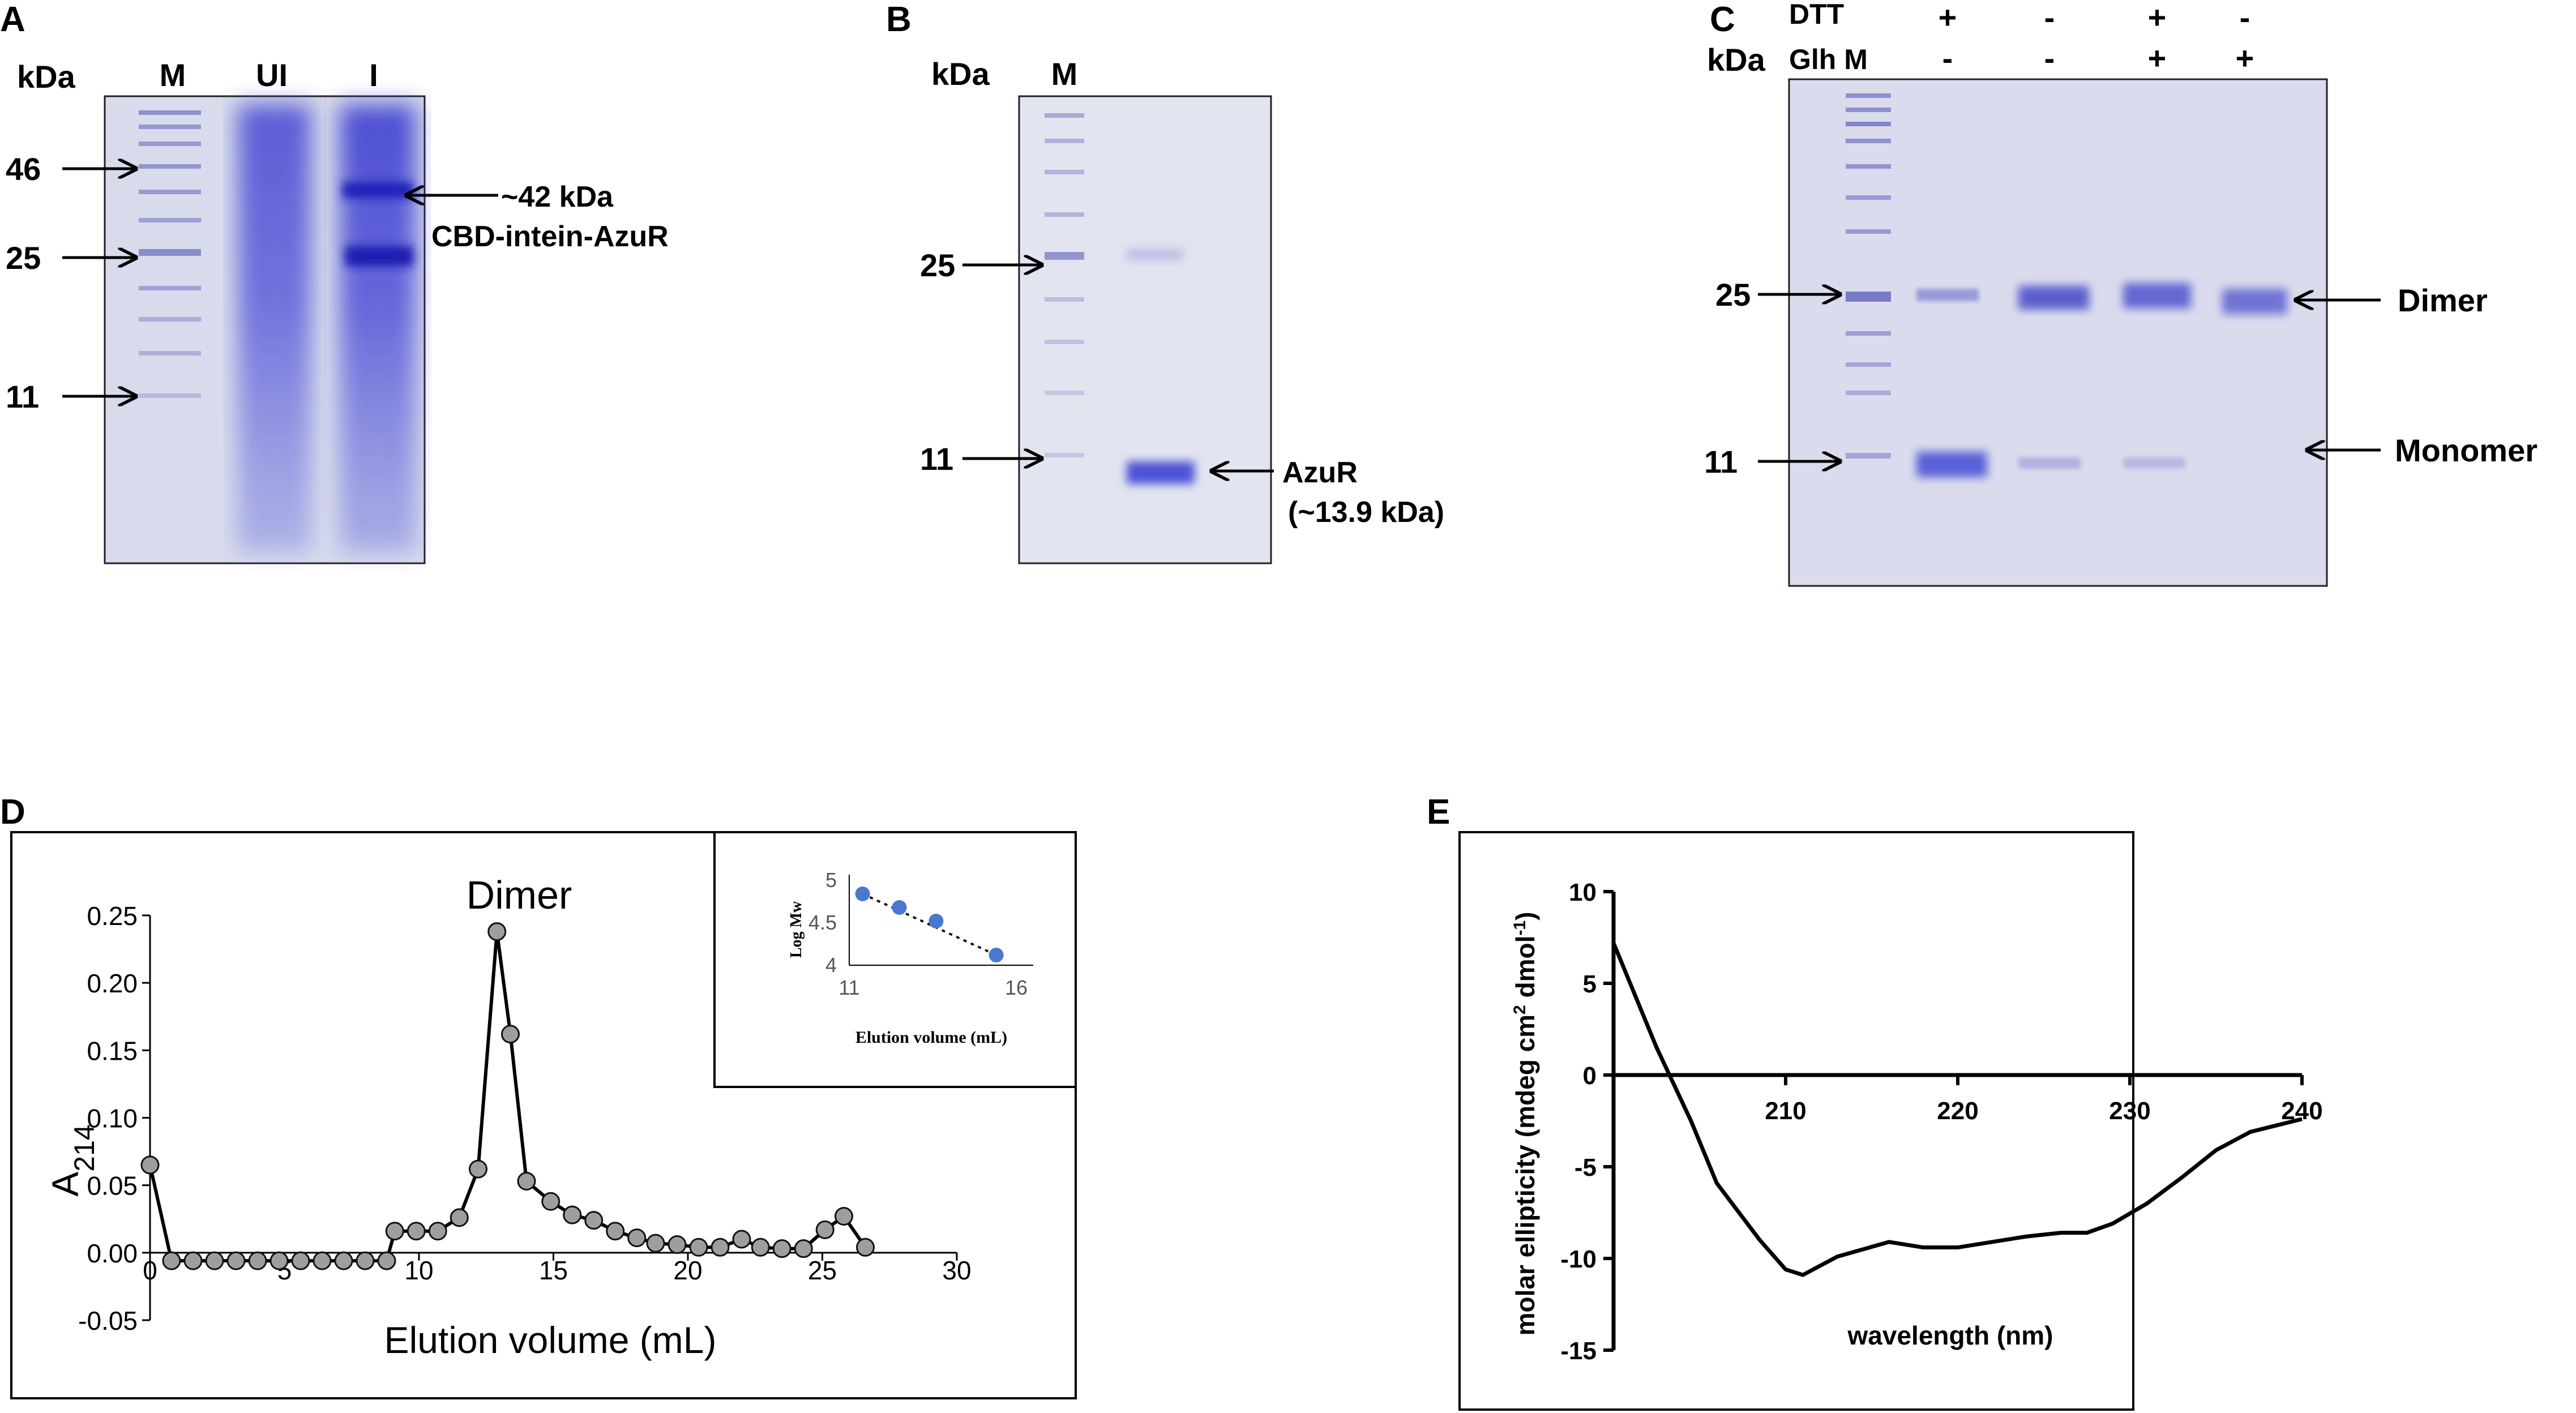 Image resolution: width=2576 pixels, height=1413 pixels. Describe the element at coordinates (2049, 58) in the screenshot. I see `panel-c-glh-sign-2: -` at that location.